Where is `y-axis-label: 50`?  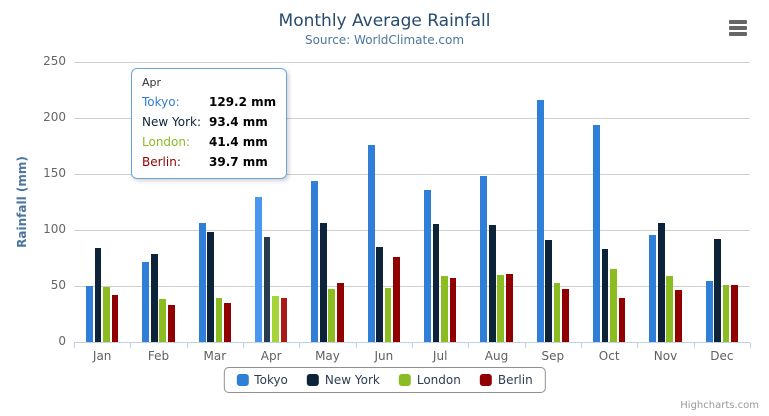
y-axis-label: 50 is located at coordinates (58, 285).